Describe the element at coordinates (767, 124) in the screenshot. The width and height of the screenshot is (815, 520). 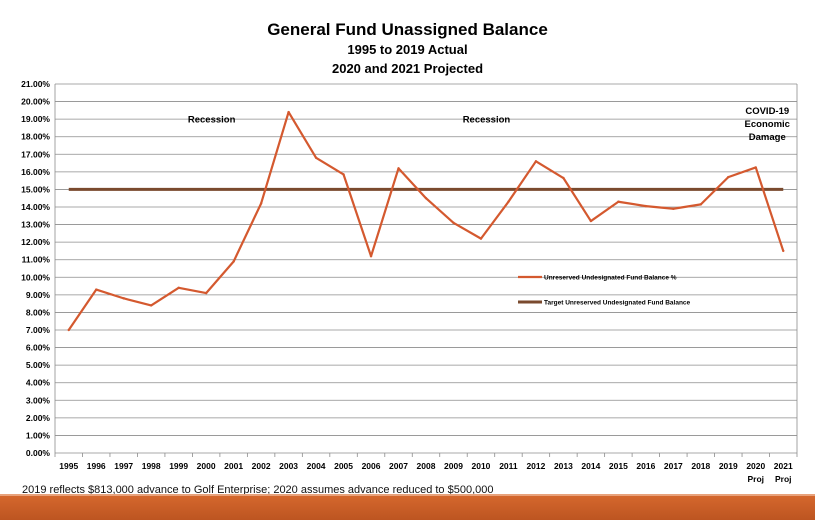
I see `annotation-label: Economic` at that location.